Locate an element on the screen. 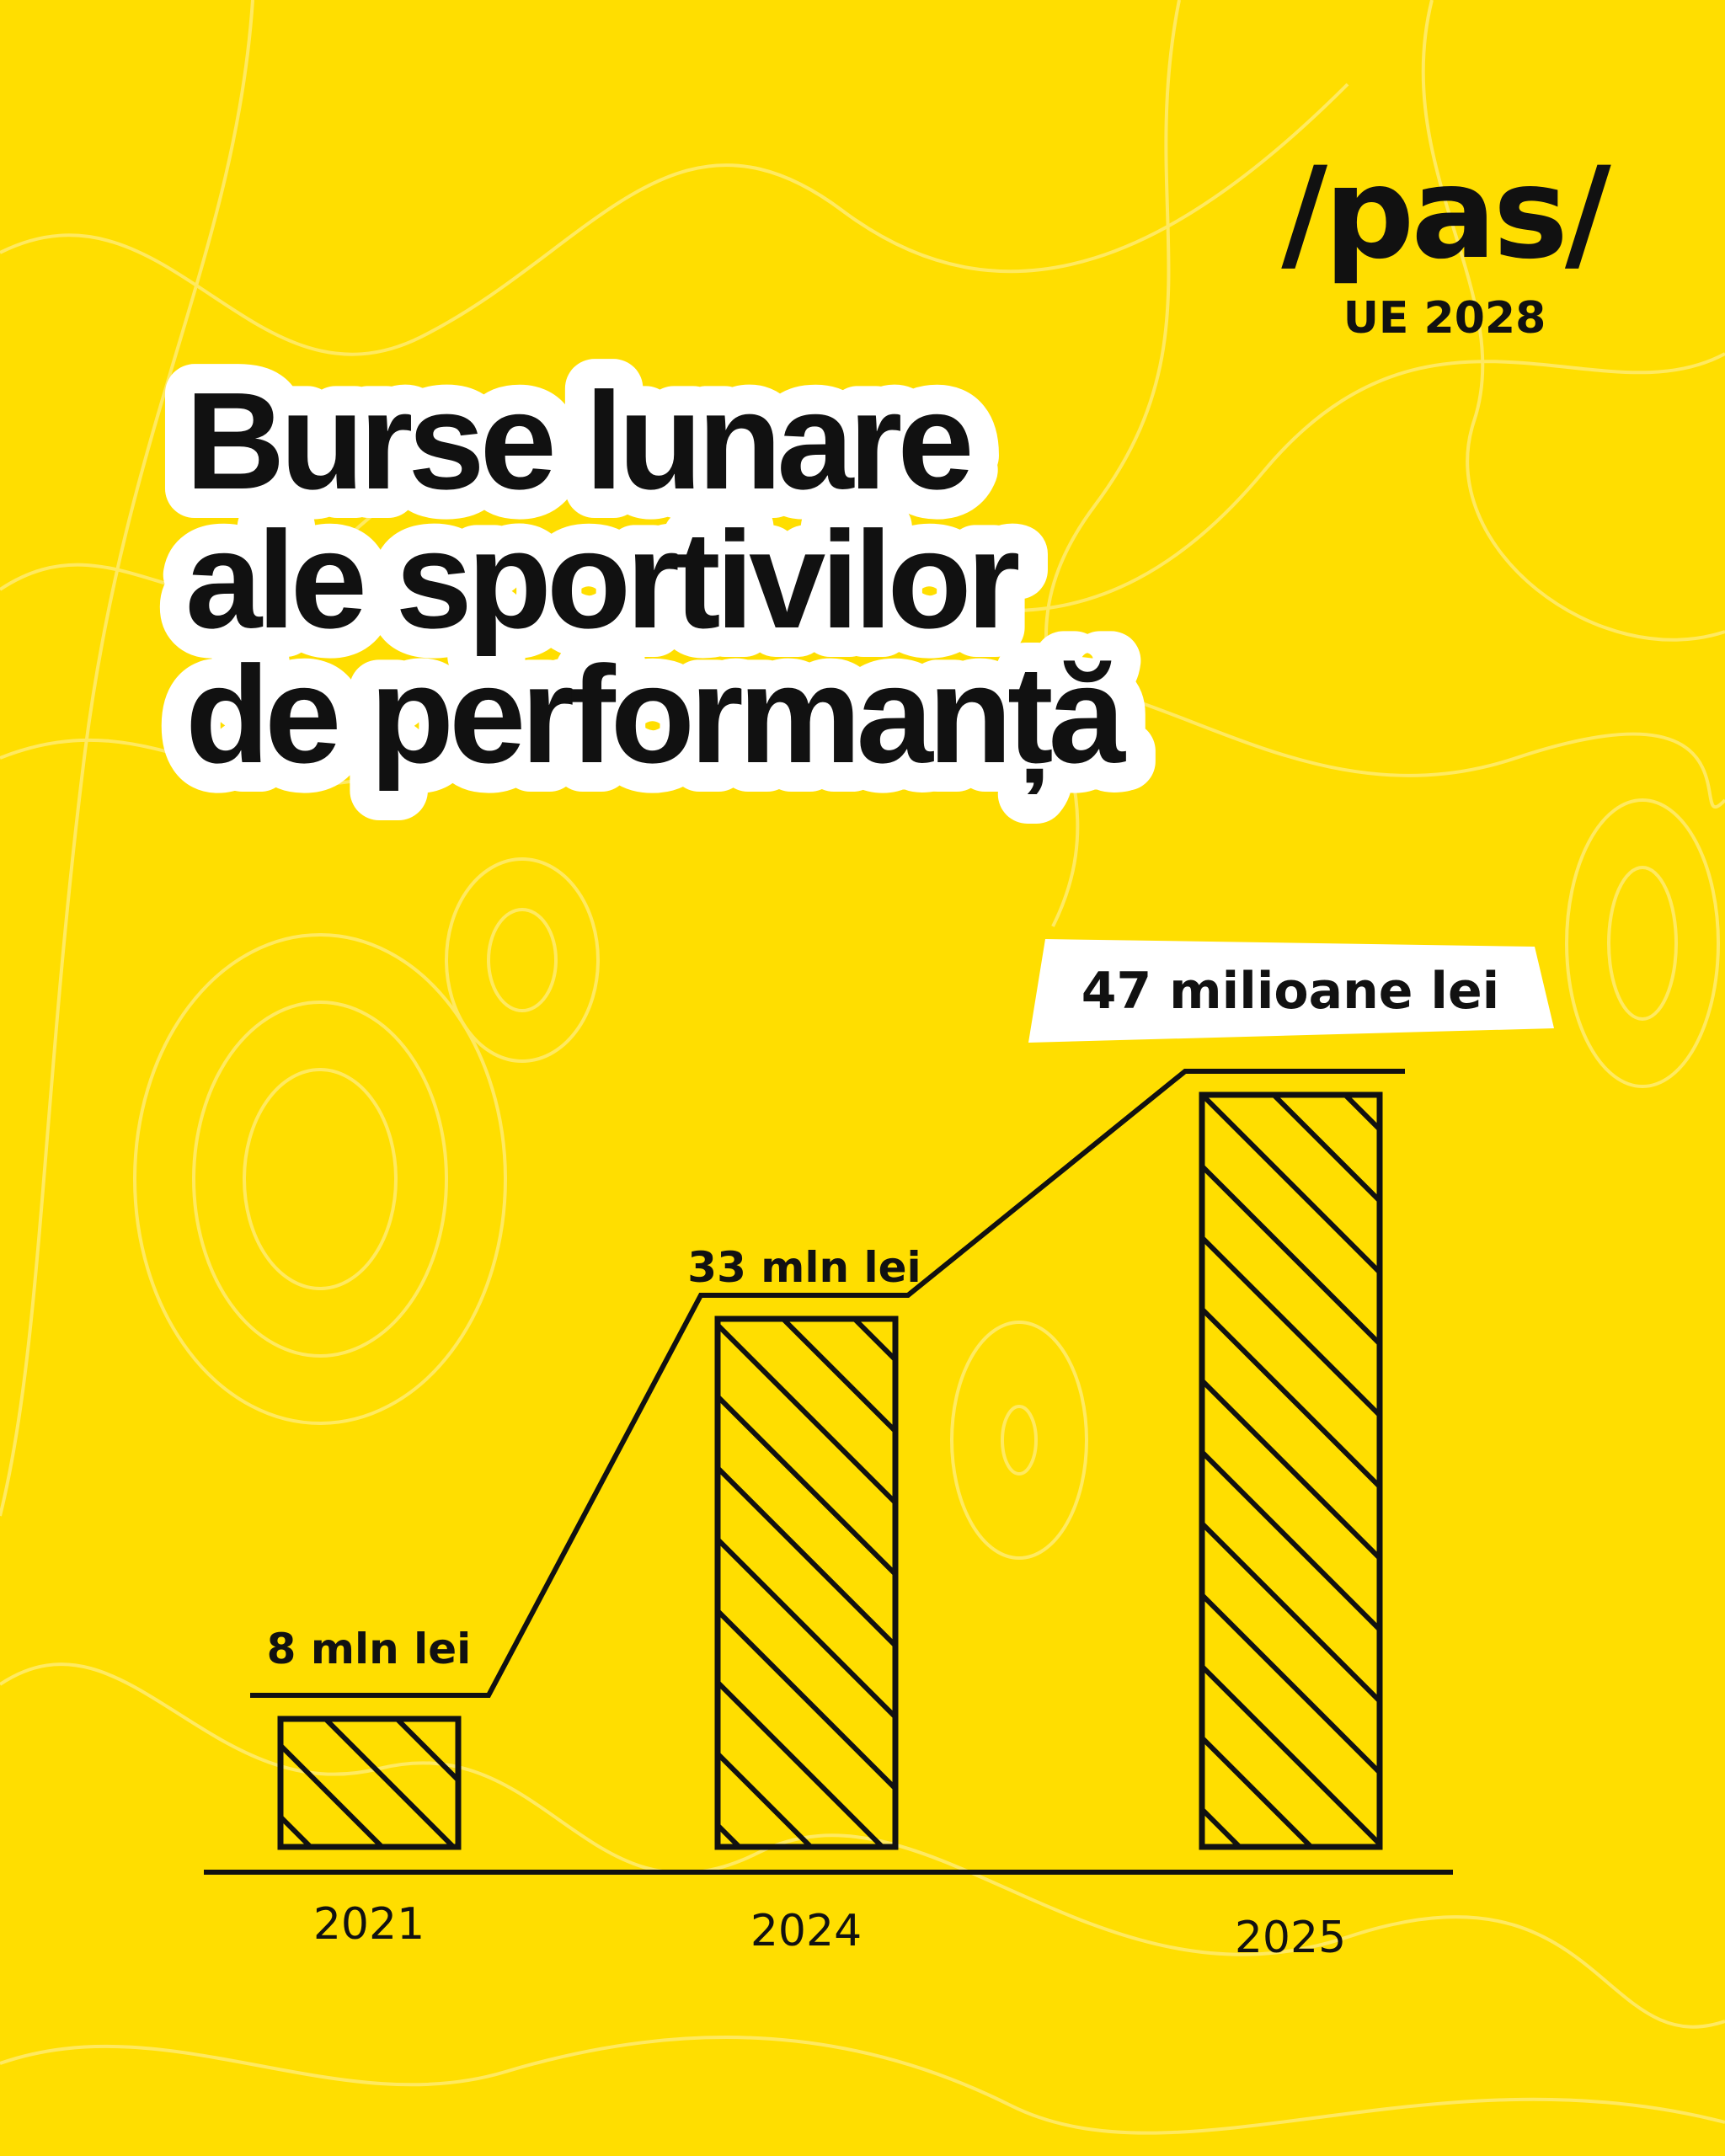  logo-subtitle: UE 2028 is located at coordinates (1444, 318).